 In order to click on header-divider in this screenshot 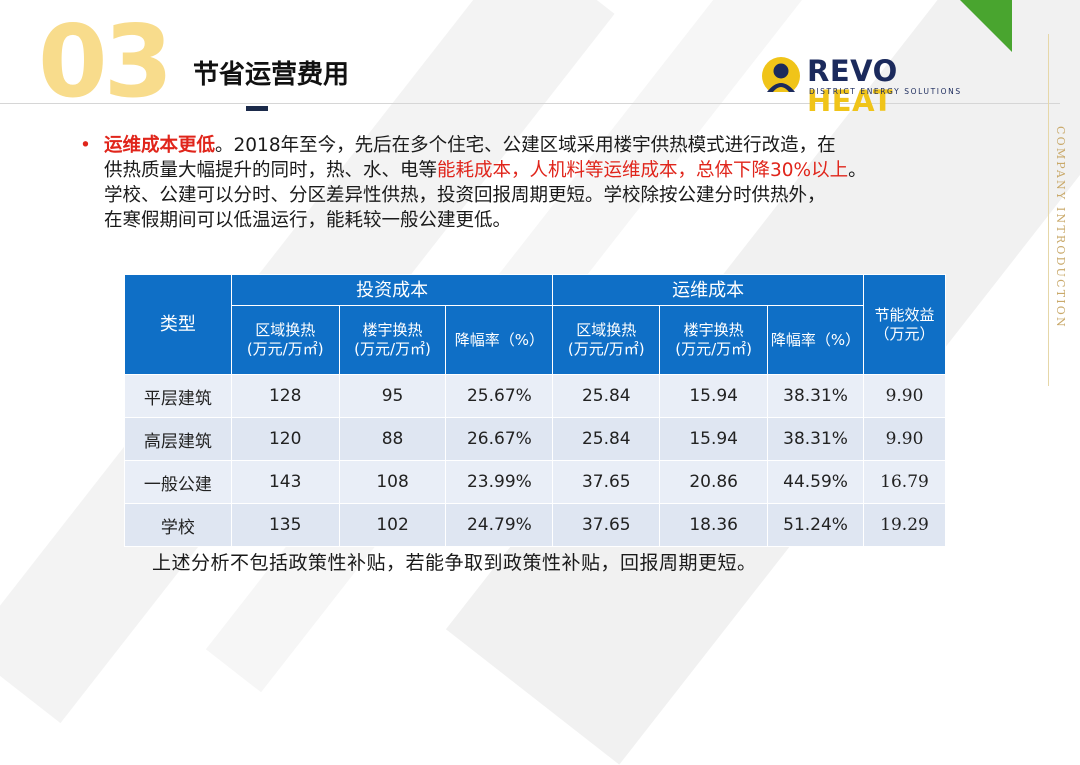, I will do `click(530, 103)`.